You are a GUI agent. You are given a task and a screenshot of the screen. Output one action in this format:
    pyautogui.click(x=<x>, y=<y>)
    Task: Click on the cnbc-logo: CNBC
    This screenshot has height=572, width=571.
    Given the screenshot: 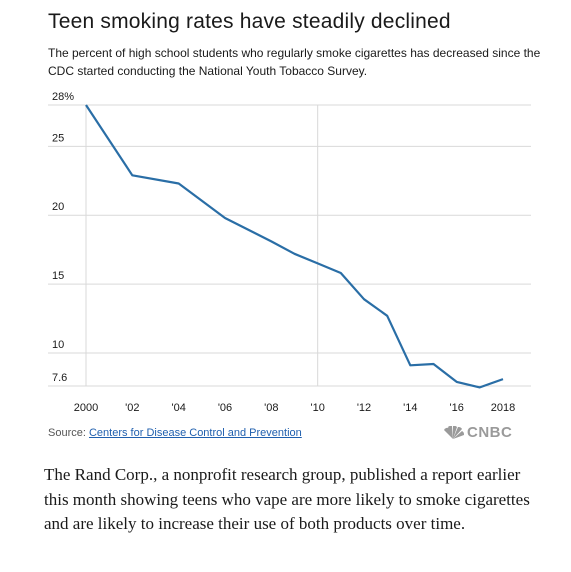 What is the action you would take?
    pyautogui.click(x=476, y=432)
    